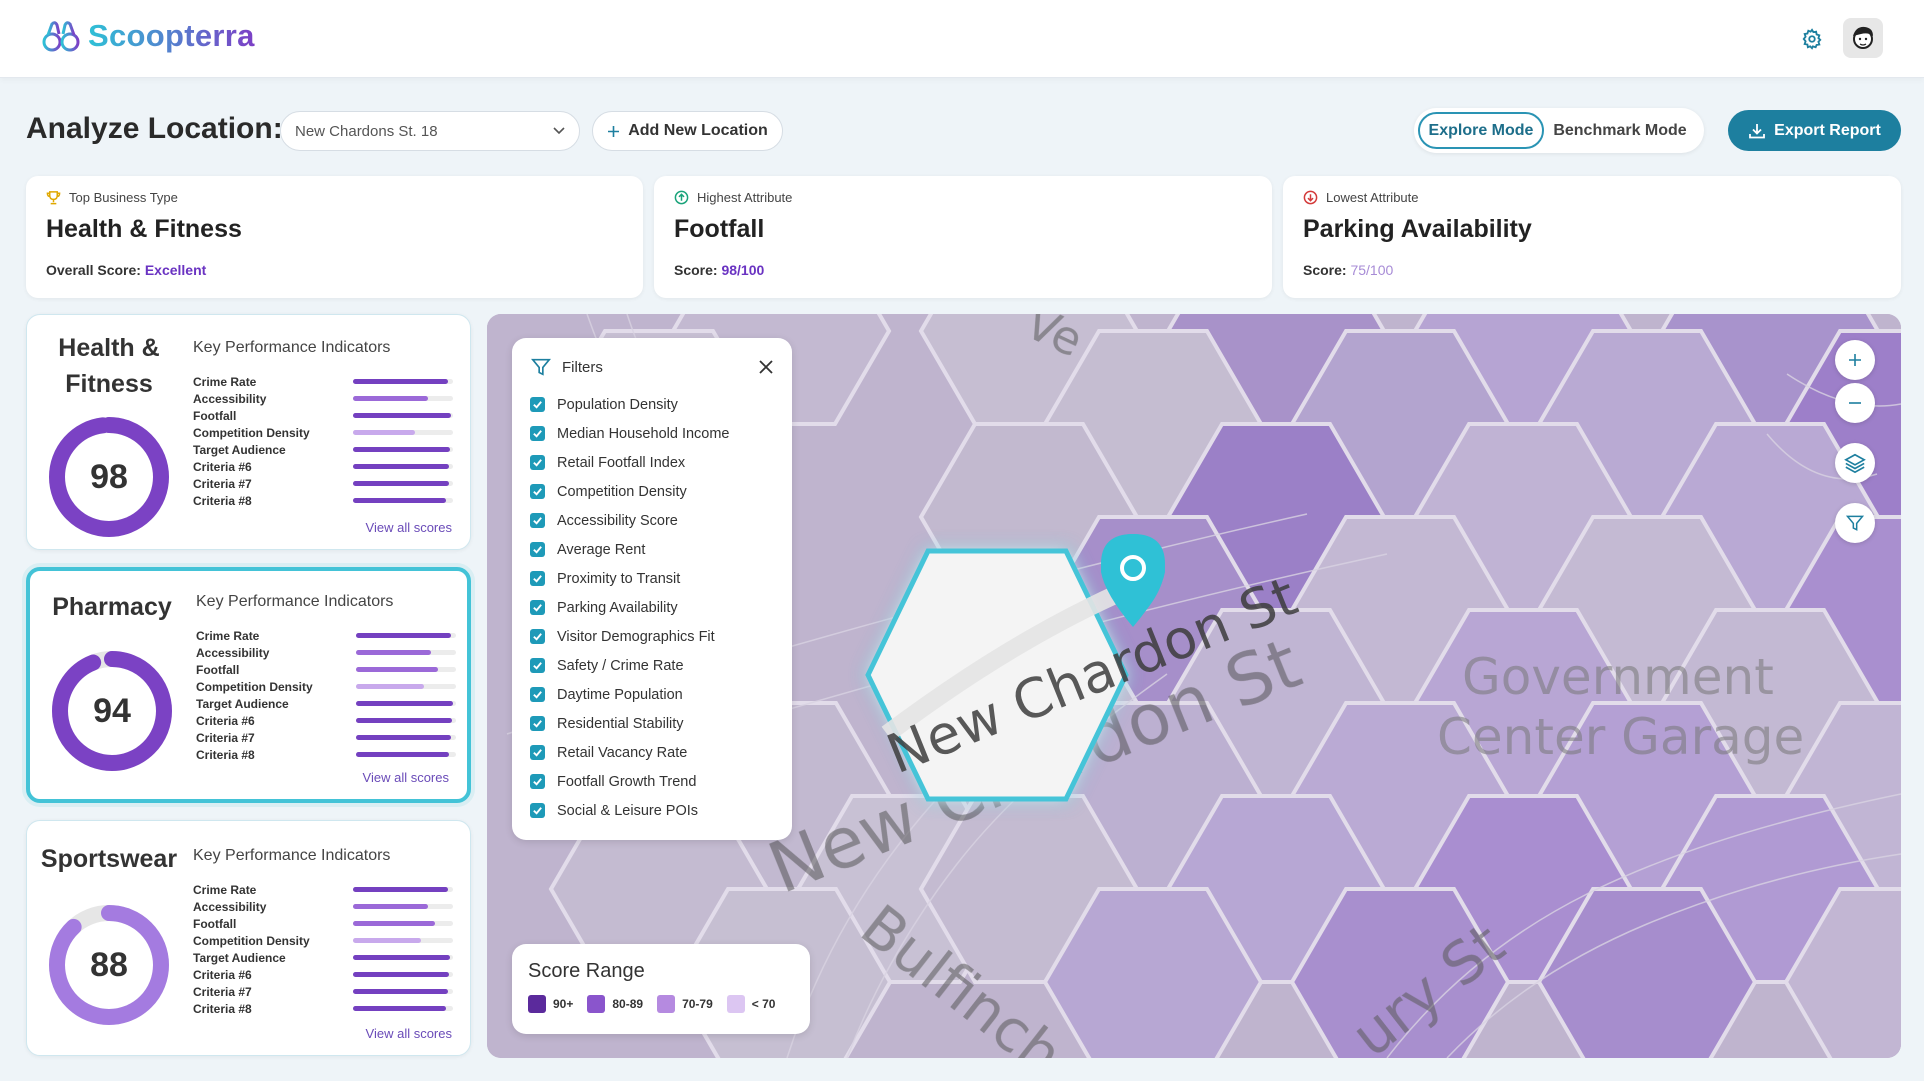 The width and height of the screenshot is (1924, 1081). Describe the element at coordinates (242, 703) in the screenshot. I see `kpi-name: Target Audience` at that location.